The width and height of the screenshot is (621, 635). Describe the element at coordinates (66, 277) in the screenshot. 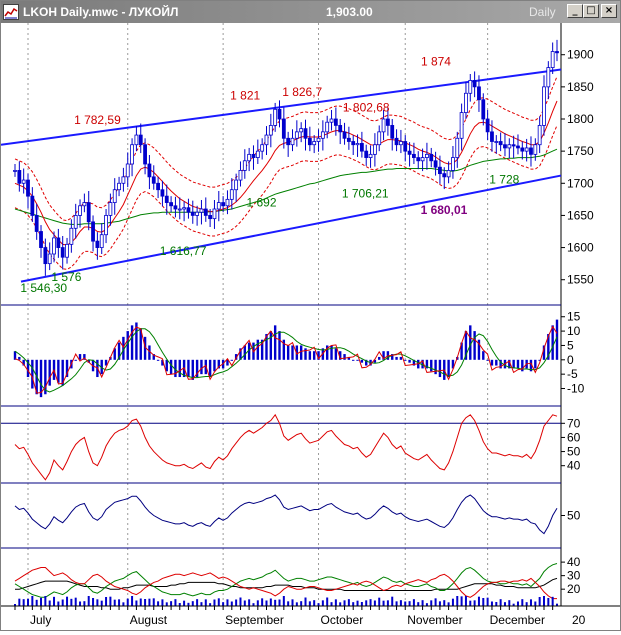

I see `low-annotation: 1 576` at that location.